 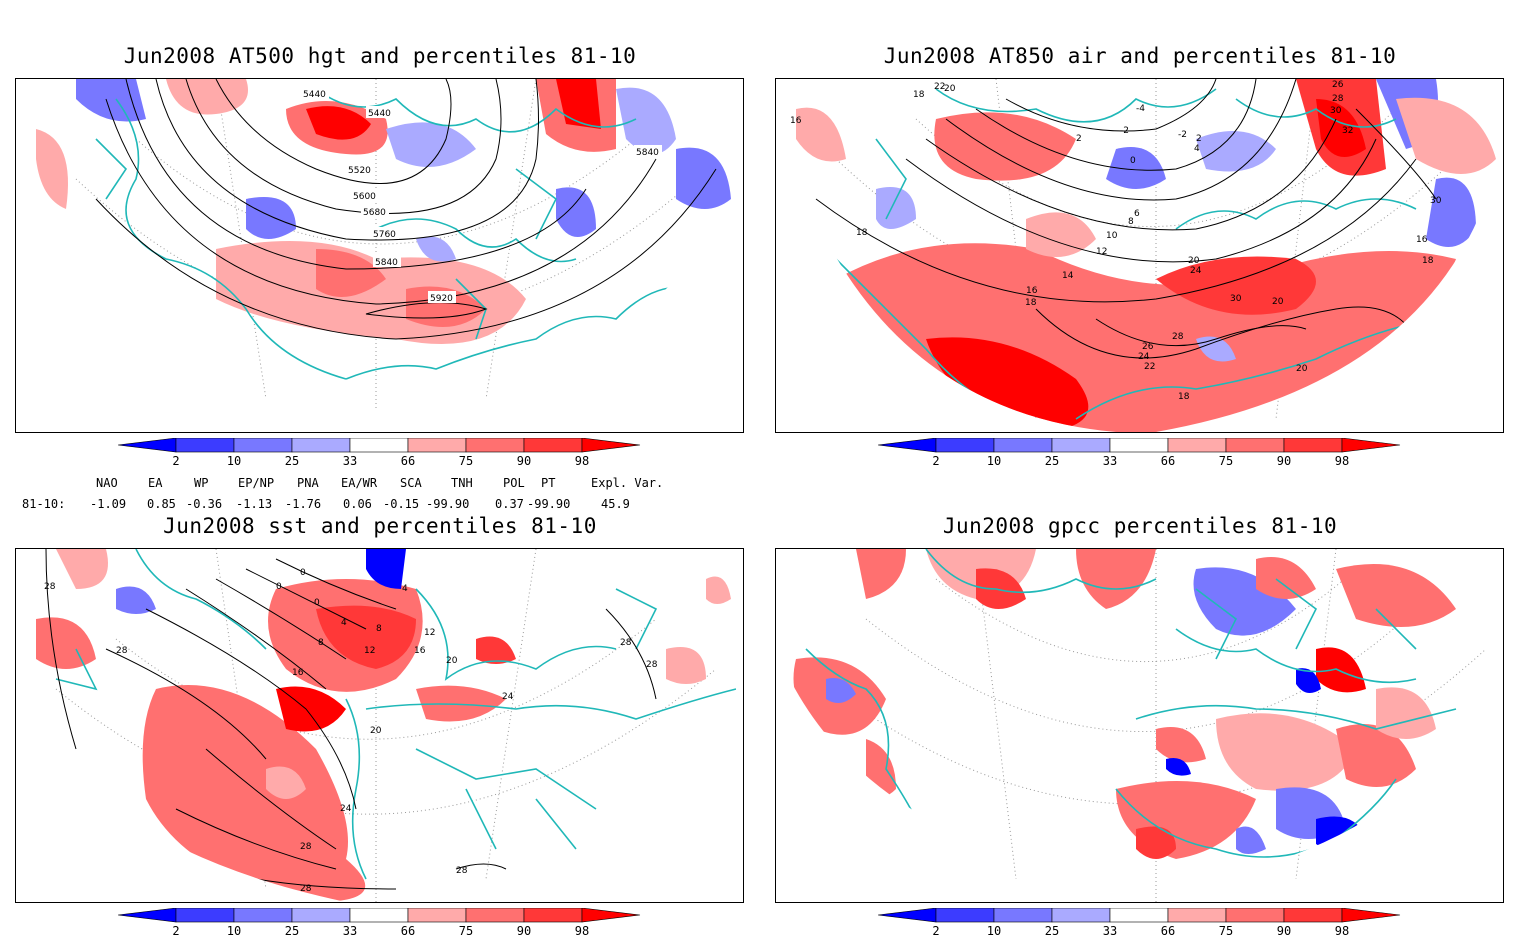 What do you see at coordinates (1068, 276) in the screenshot?
I see `contour-label: 14` at bounding box center [1068, 276].